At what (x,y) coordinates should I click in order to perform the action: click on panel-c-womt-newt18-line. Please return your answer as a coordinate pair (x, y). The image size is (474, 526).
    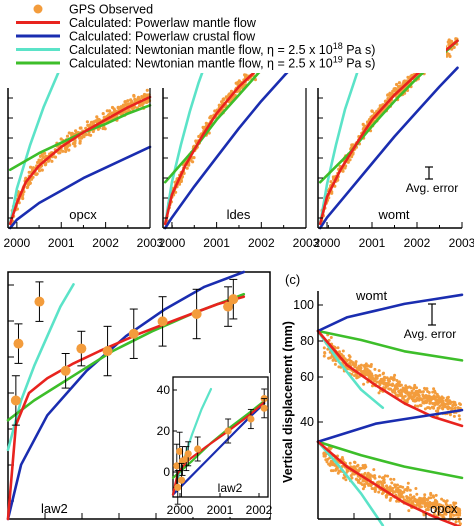
    Looking at the image, I should click on (350, 369).